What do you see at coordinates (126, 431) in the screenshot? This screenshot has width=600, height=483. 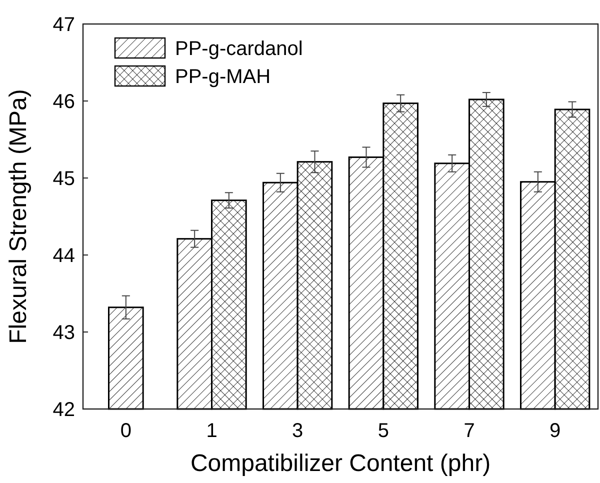 I see `x-tick-label: 0` at bounding box center [126, 431].